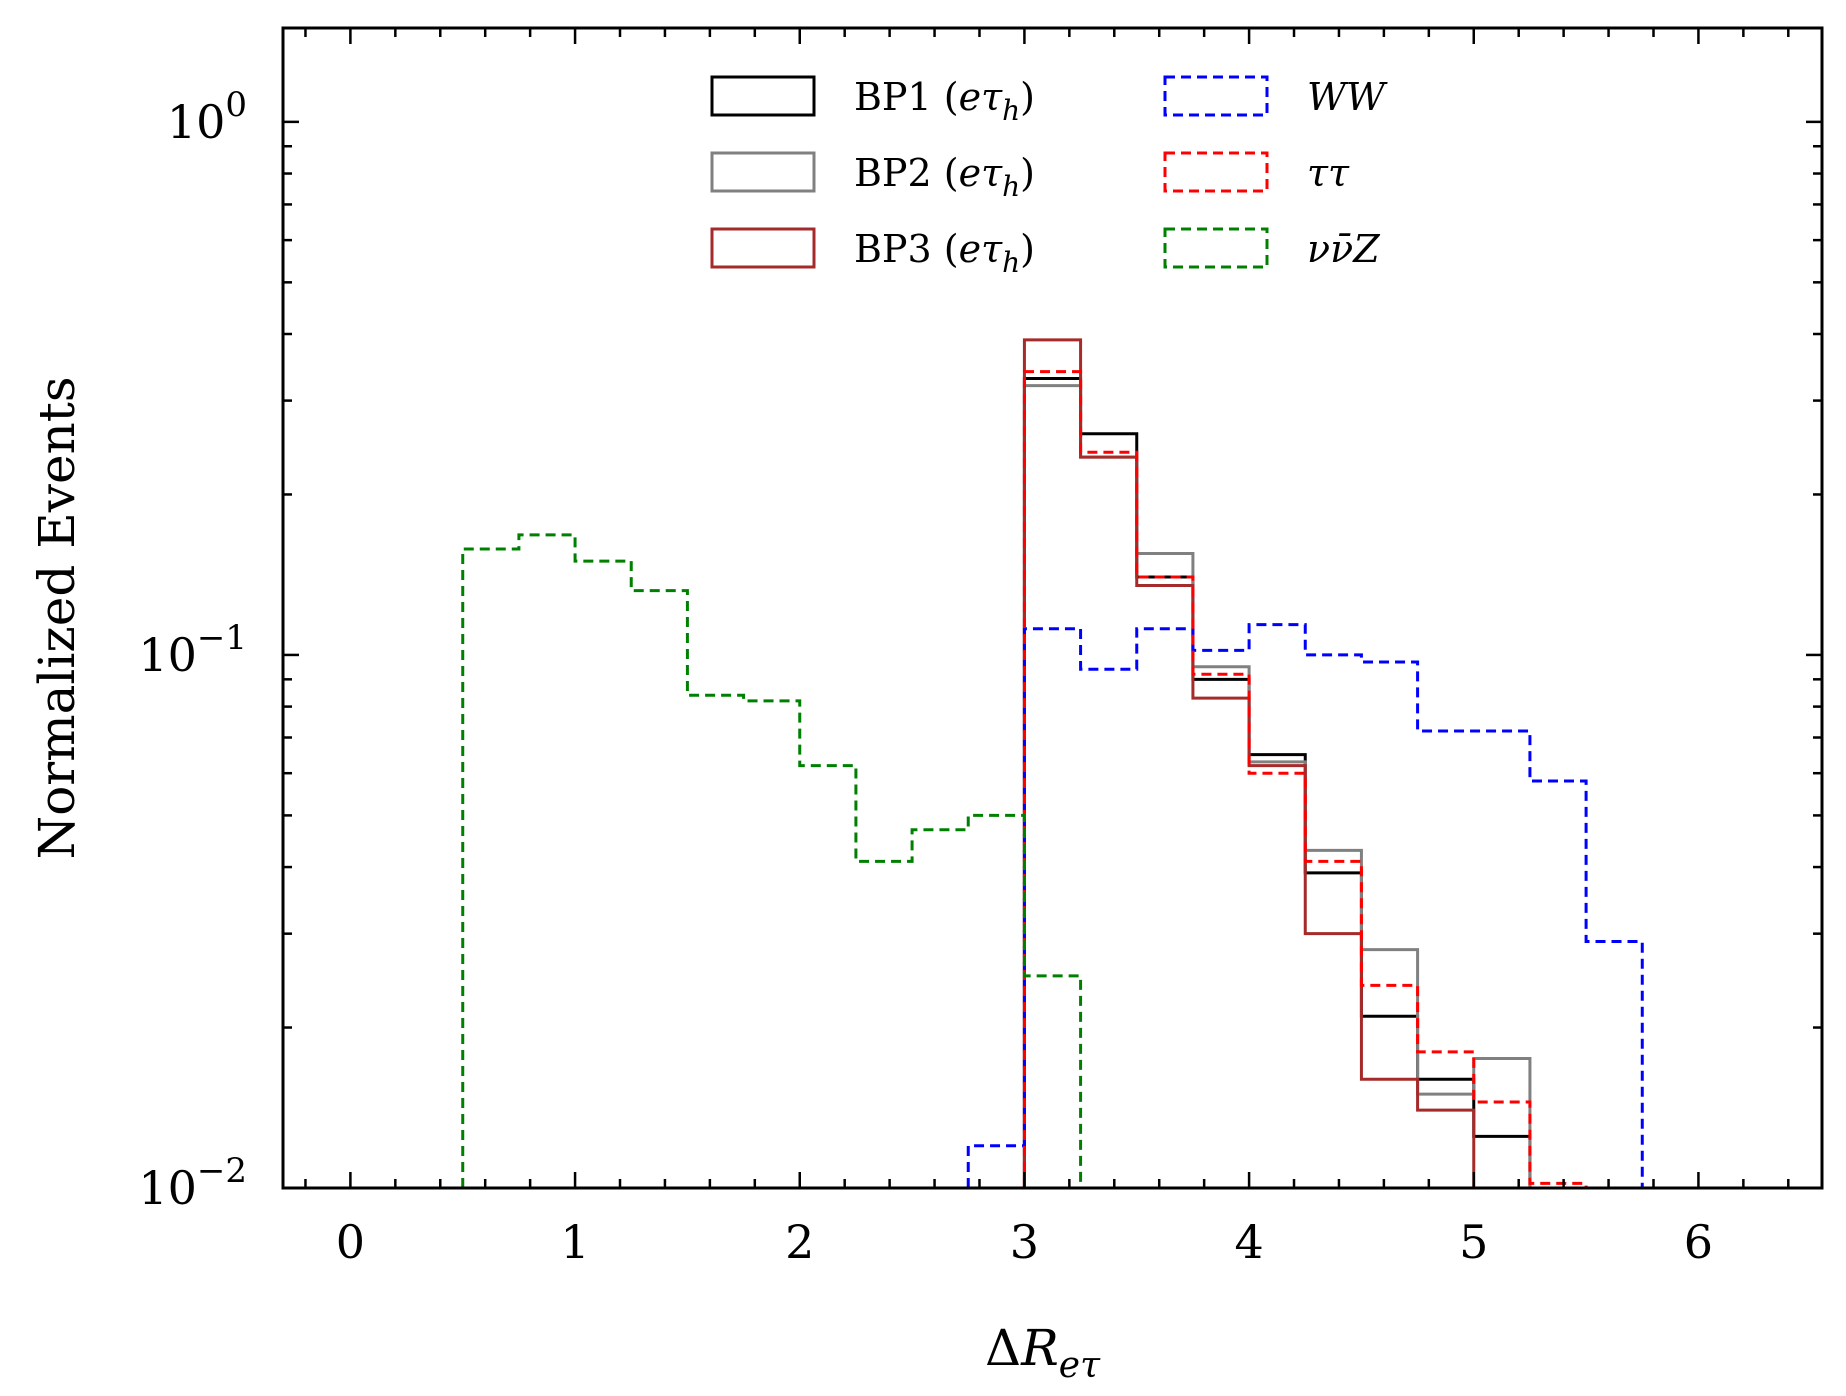 Image resolution: width=1846 pixels, height=1396 pixels. I want to click on x-tick-label: 2, so click(799, 1242).